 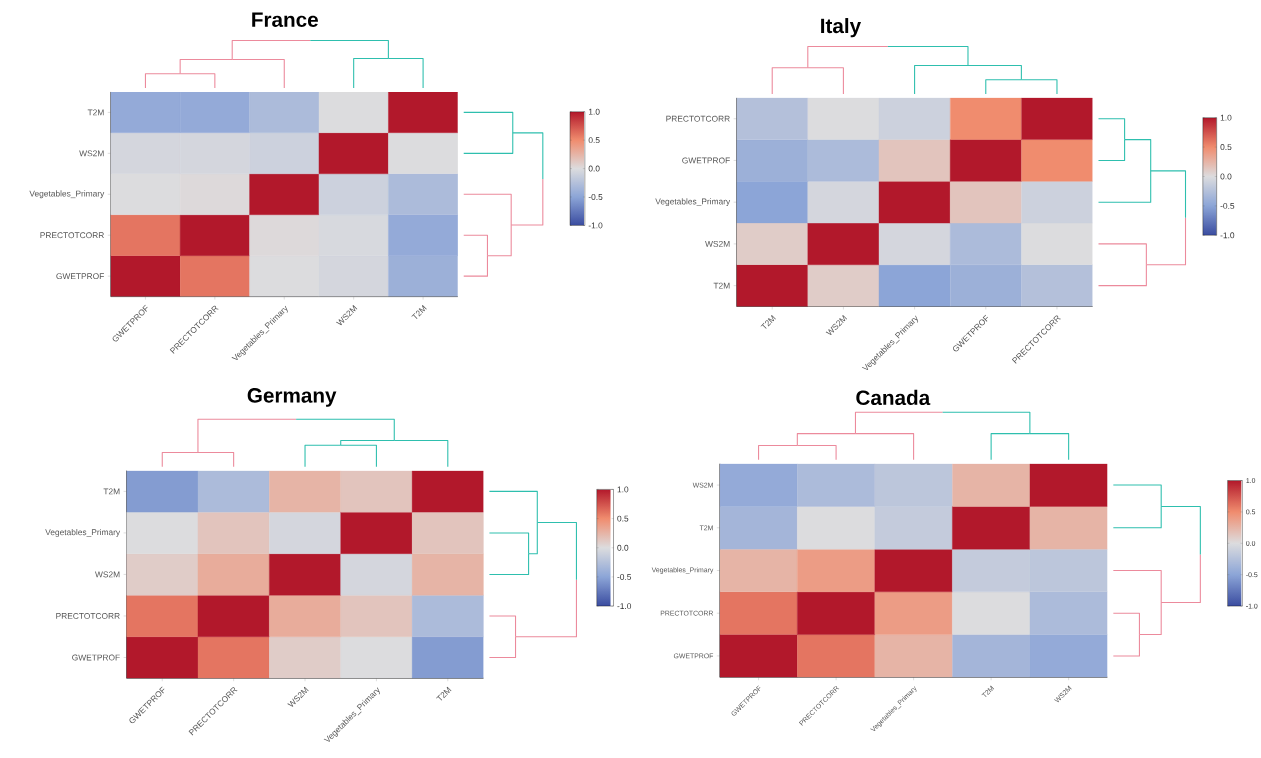 What do you see at coordinates (841, 27) in the screenshot?
I see `chart-title: Italy` at bounding box center [841, 27].